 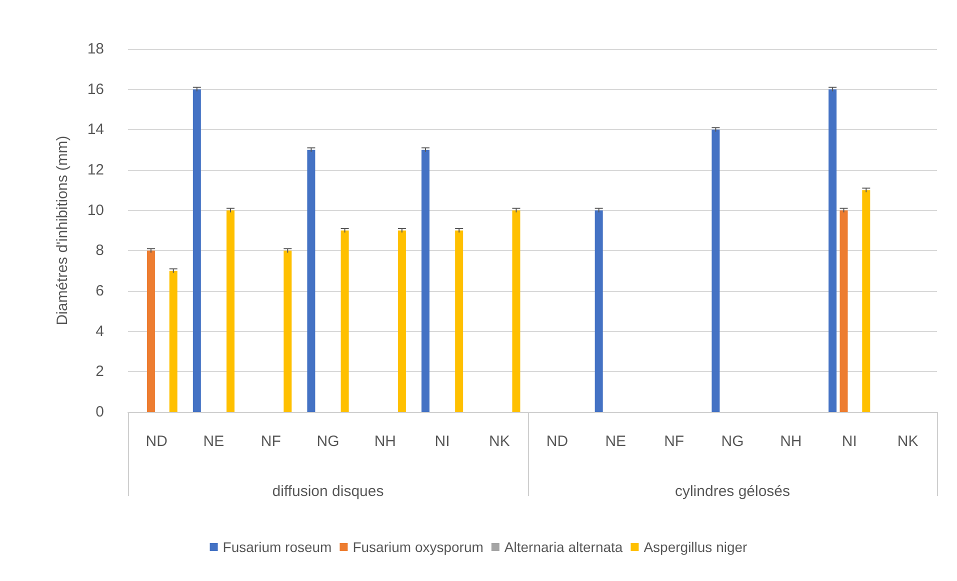 I want to click on y-axis-title: Diamétres d'inhibitions (mm), so click(x=62, y=231).